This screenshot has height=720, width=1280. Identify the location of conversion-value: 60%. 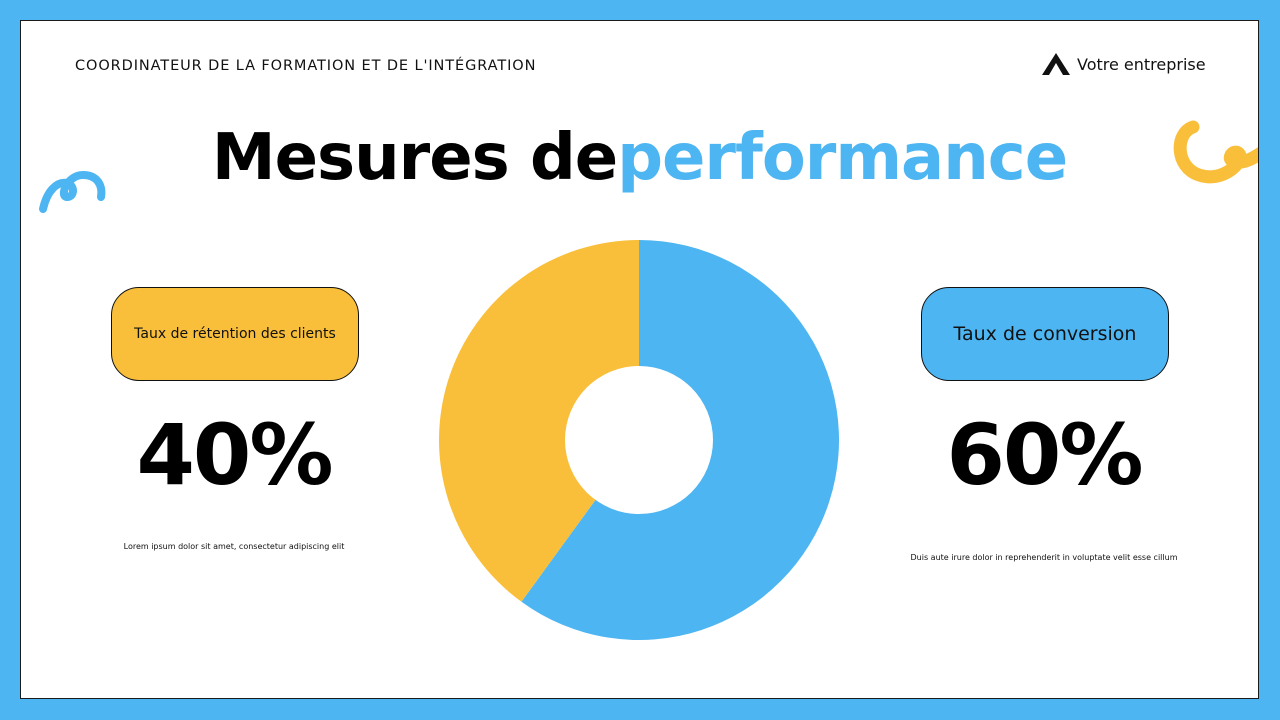
(1044, 455).